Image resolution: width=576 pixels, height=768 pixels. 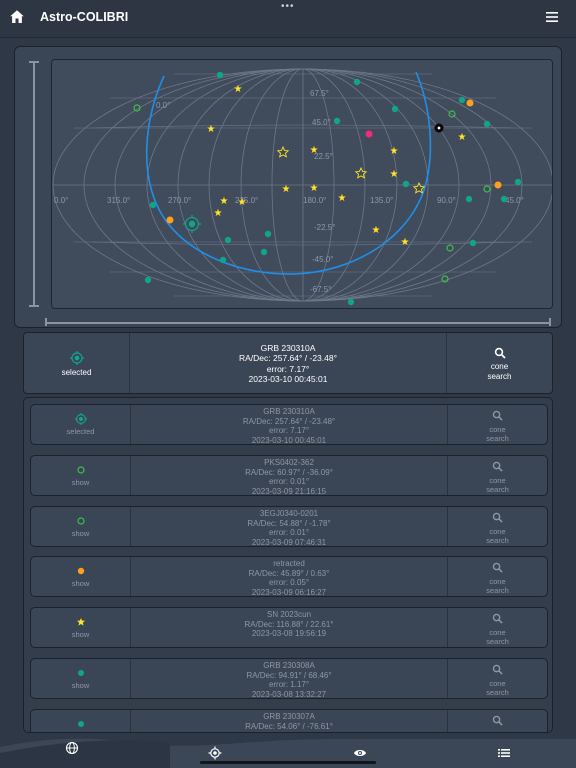 I want to click on sky-map-events-sources, so click(x=312, y=193).